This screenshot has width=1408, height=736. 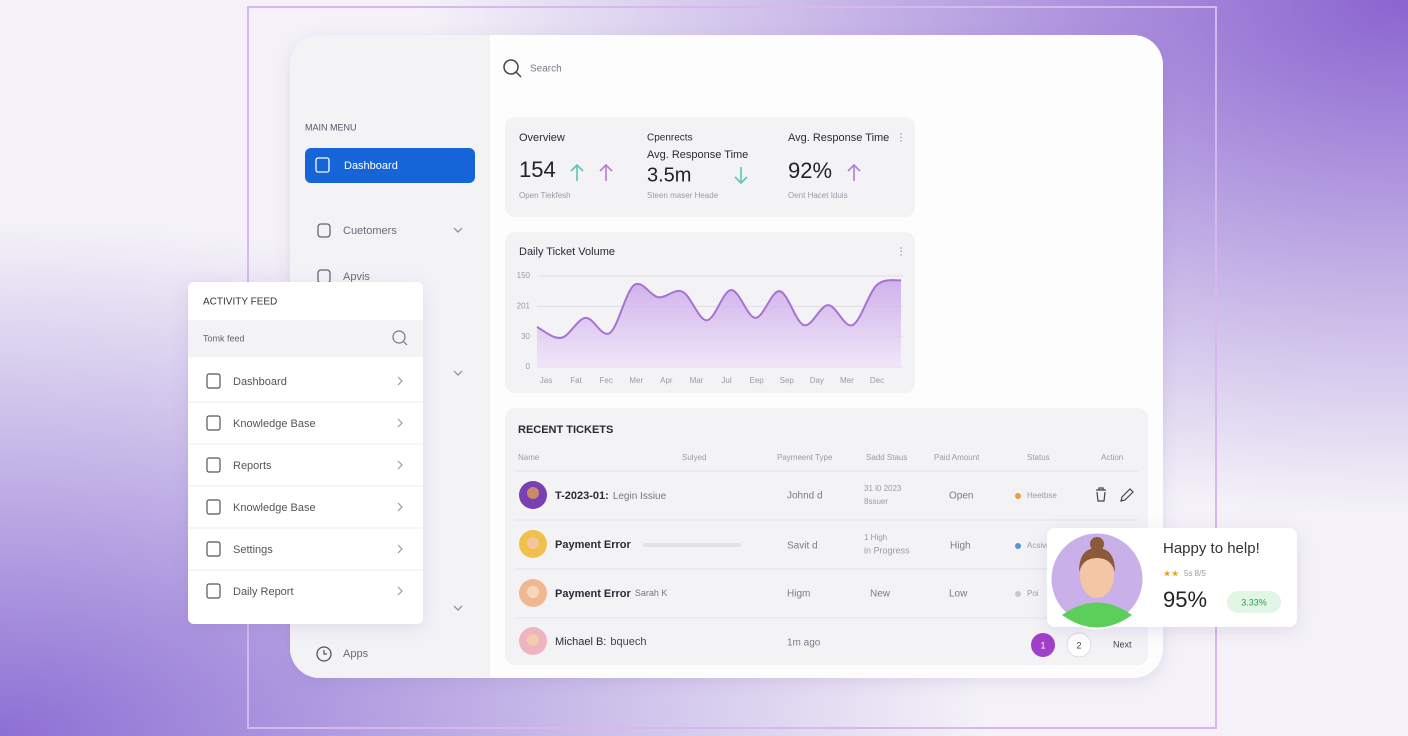 What do you see at coordinates (802, 546) in the screenshot?
I see `agent: Savit d` at bounding box center [802, 546].